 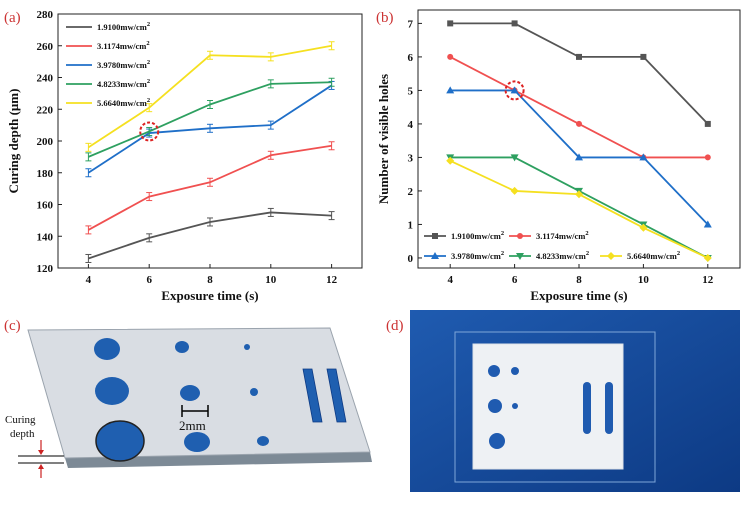 What do you see at coordinates (555, 407) in the screenshot?
I see `glass-slide` at bounding box center [555, 407].